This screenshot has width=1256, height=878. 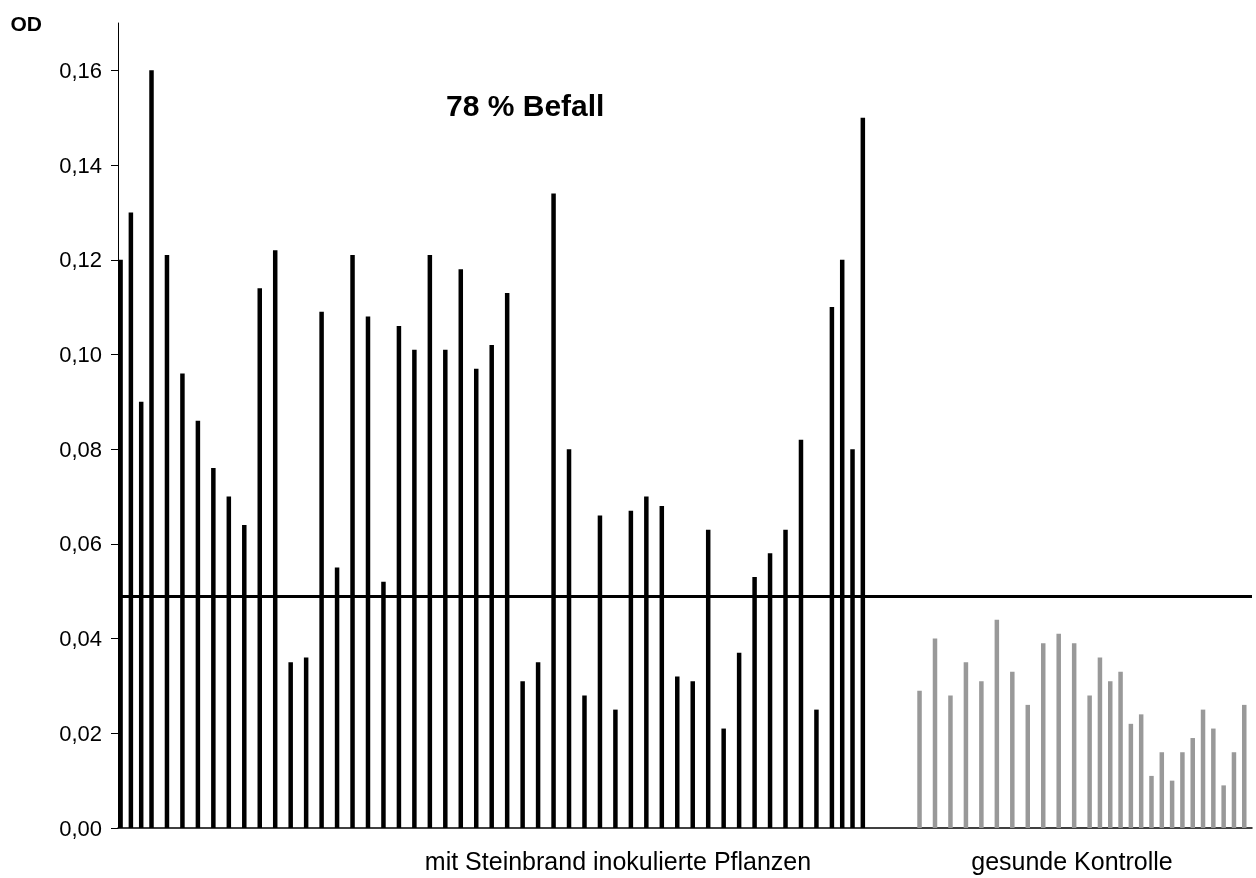 I want to click on y-tick-label: 0,06, so click(x=80, y=544).